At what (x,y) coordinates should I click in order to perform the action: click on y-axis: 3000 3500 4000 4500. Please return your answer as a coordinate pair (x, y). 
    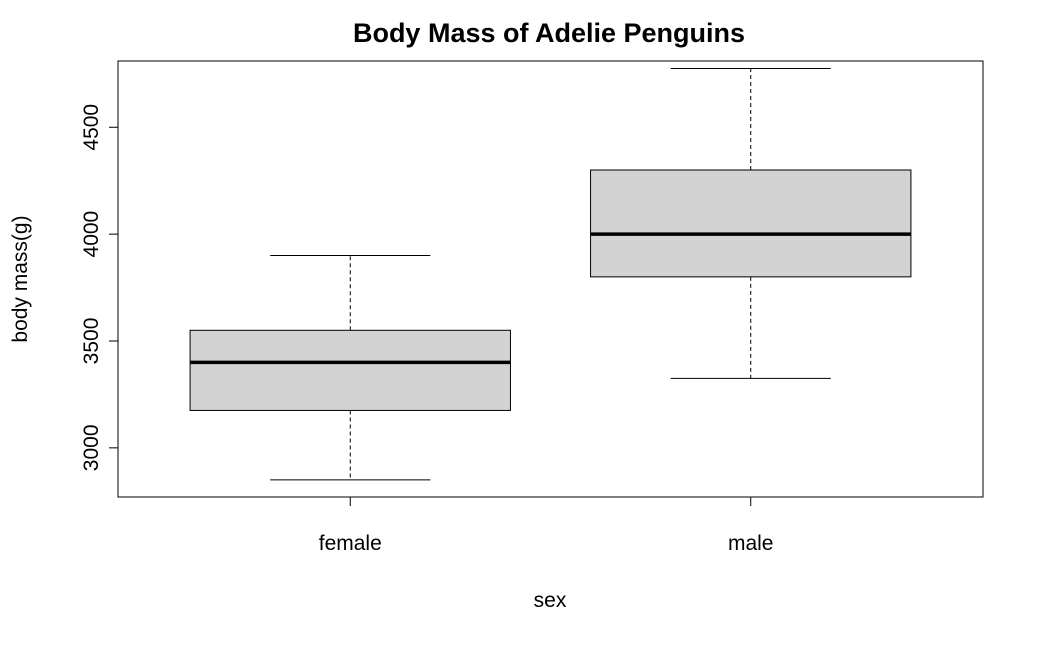
    Looking at the image, I should click on (99, 287).